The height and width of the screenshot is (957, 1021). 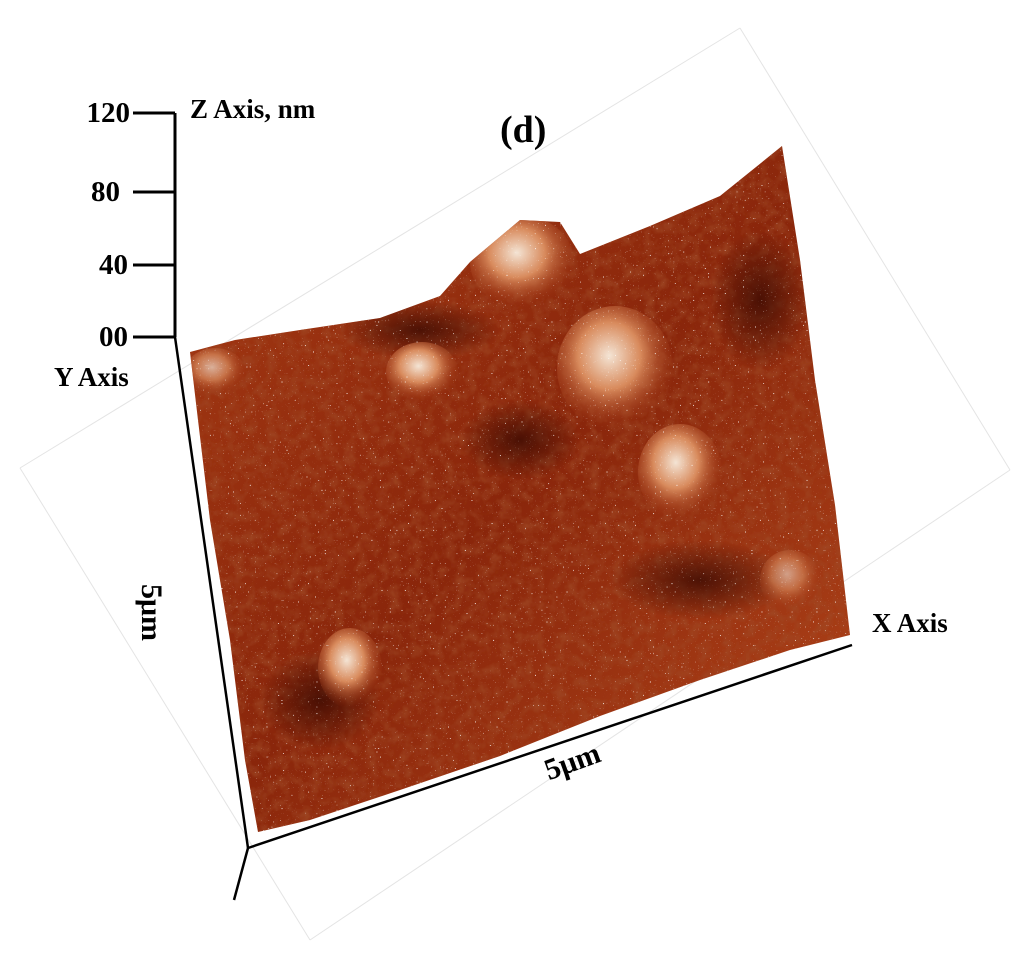 What do you see at coordinates (550, 746) in the screenshot?
I see `x-axis-line` at bounding box center [550, 746].